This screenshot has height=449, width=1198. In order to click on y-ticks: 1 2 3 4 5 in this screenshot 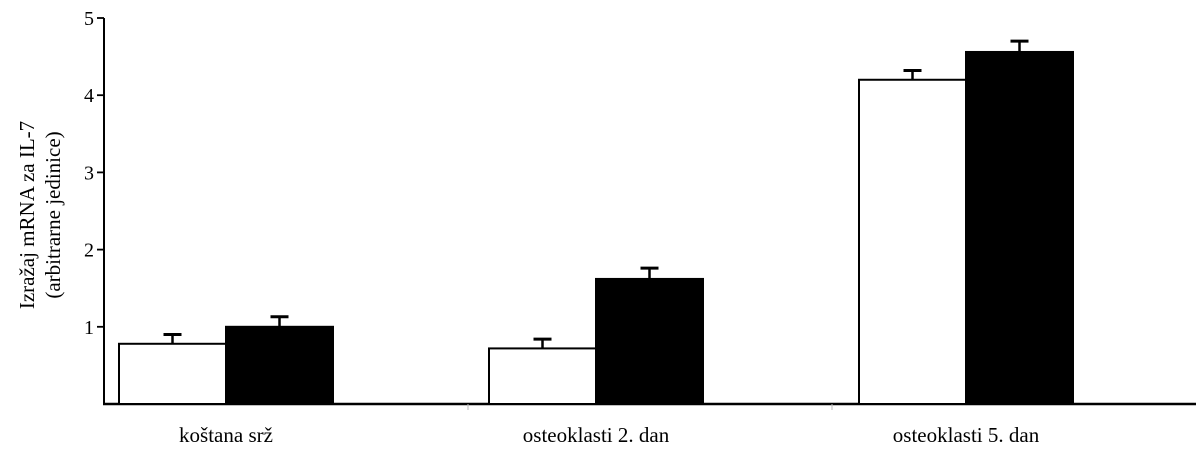, I will do `click(94, 173)`.